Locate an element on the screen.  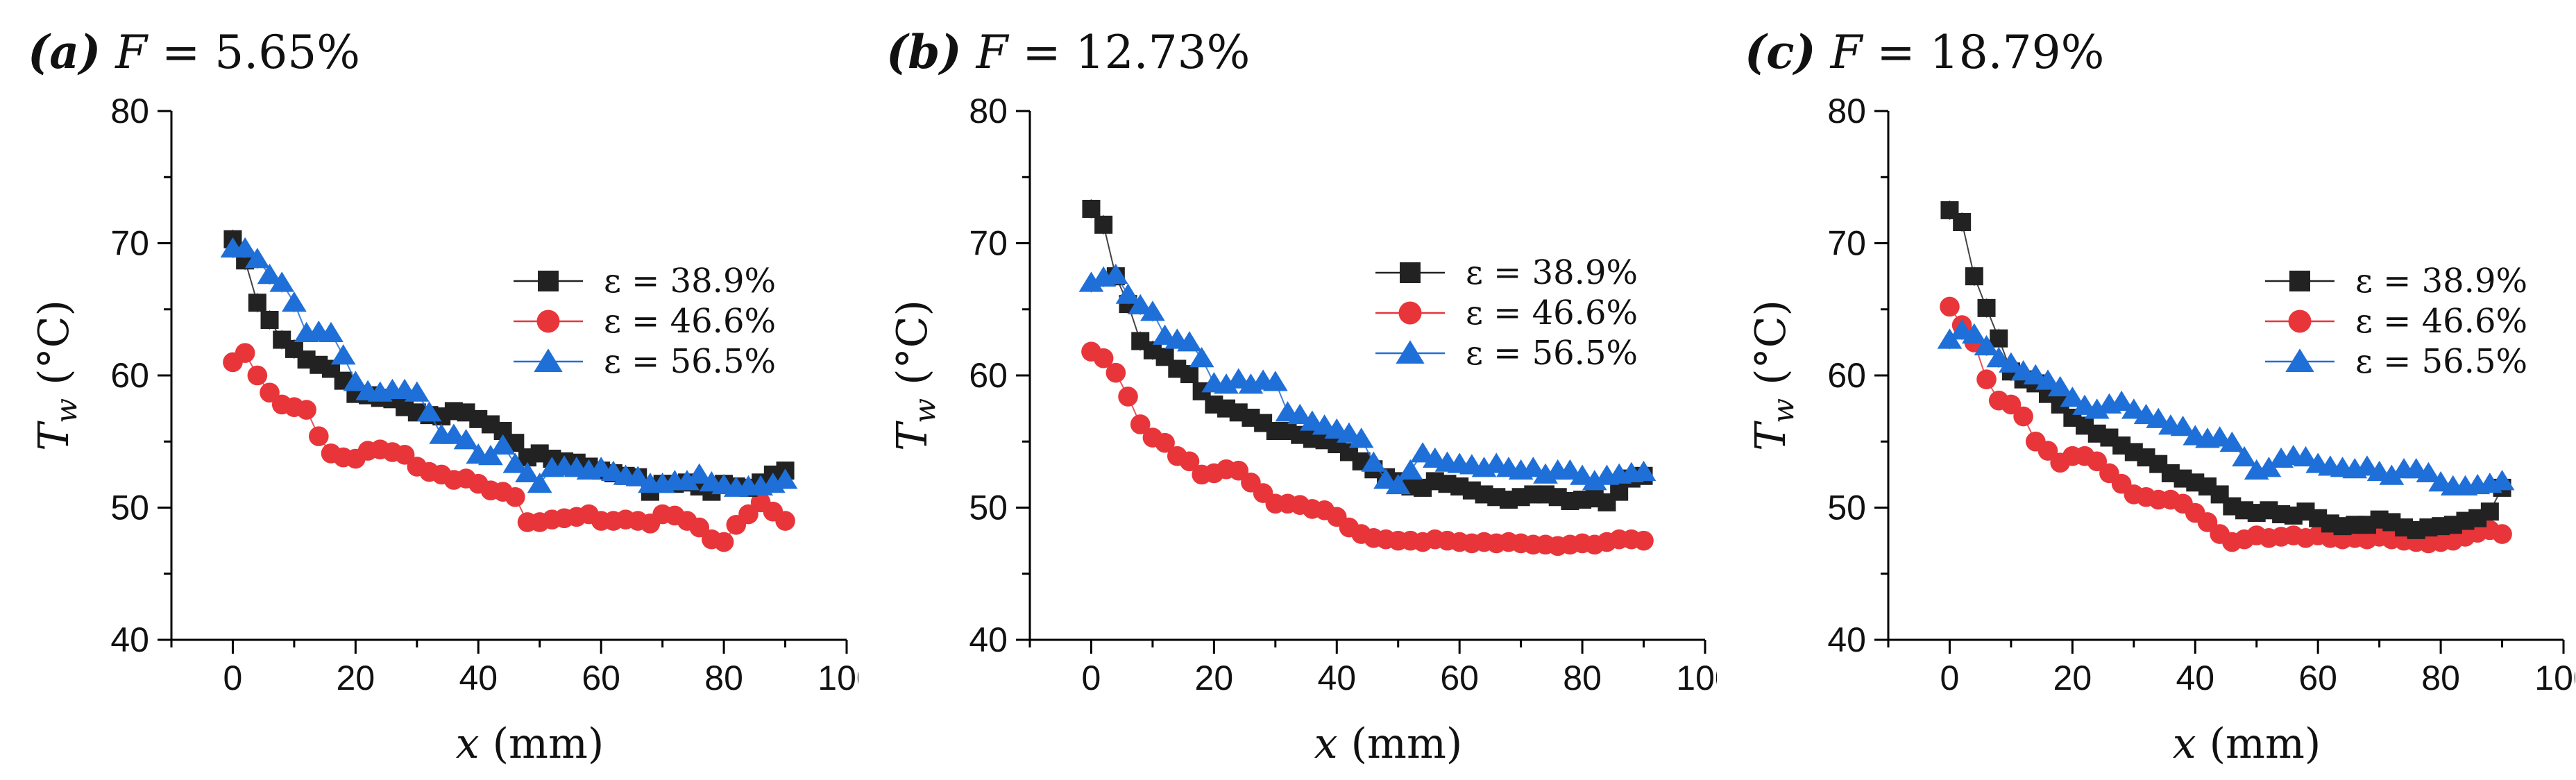
x-tick-label: 80 is located at coordinates (1583, 678).